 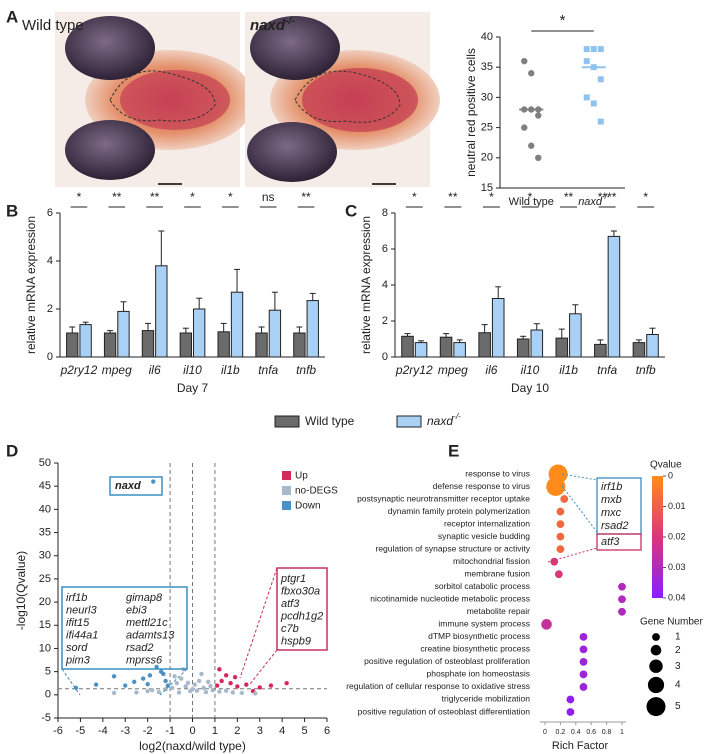 What do you see at coordinates (678, 666) in the screenshot?
I see `size-legend-label: 3` at bounding box center [678, 666].